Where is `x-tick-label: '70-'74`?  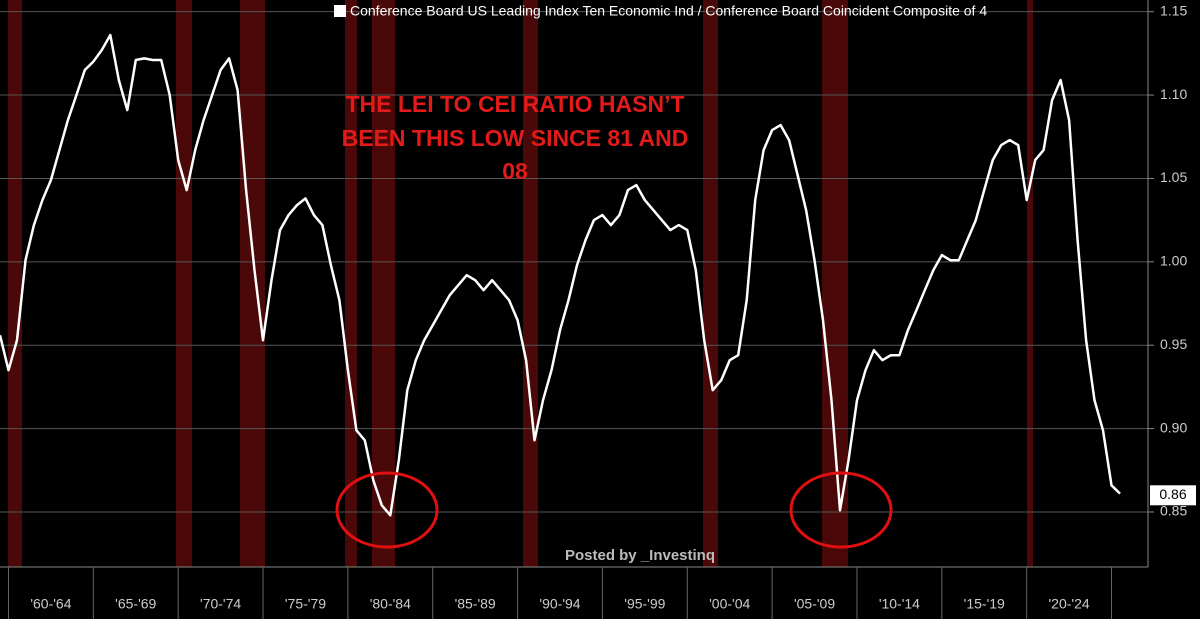
x-tick-label: '70-'74 is located at coordinates (220, 604).